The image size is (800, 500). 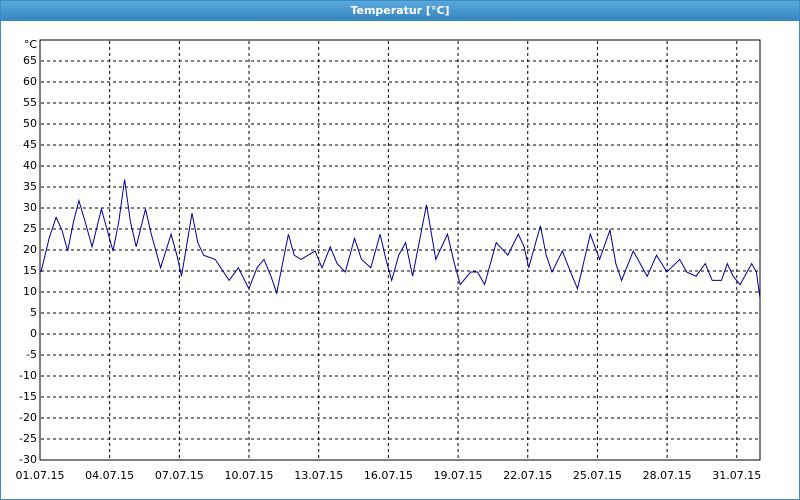 What do you see at coordinates (33, 312) in the screenshot?
I see `y-tick-label: 5` at bounding box center [33, 312].